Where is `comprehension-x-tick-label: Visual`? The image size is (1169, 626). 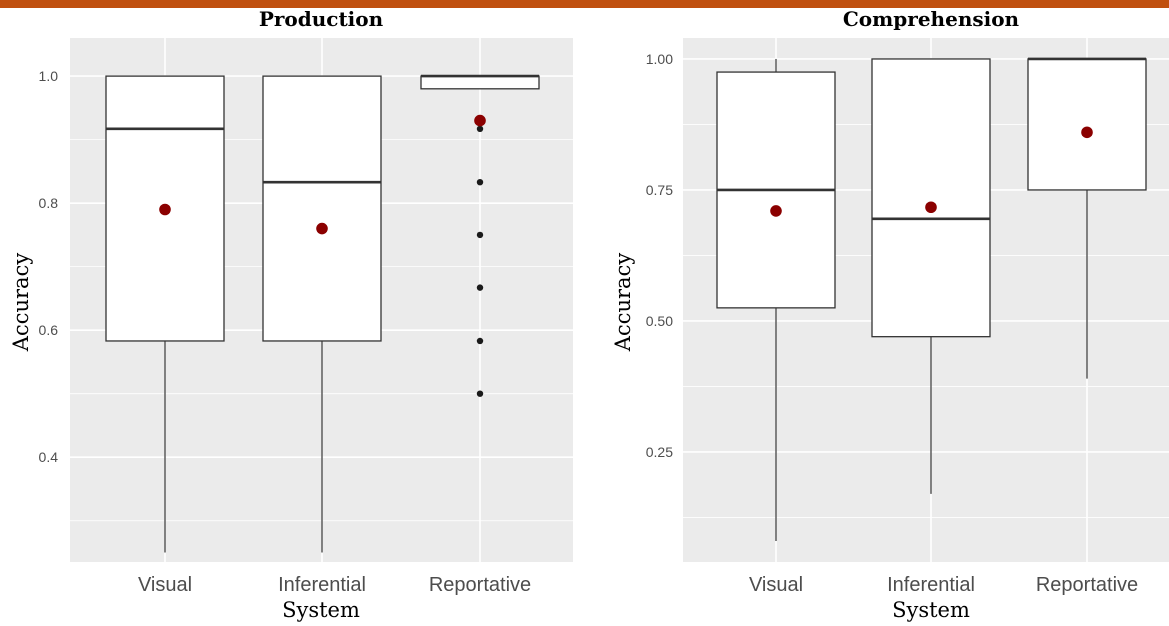 comprehension-x-tick-label: Visual is located at coordinates (776, 585).